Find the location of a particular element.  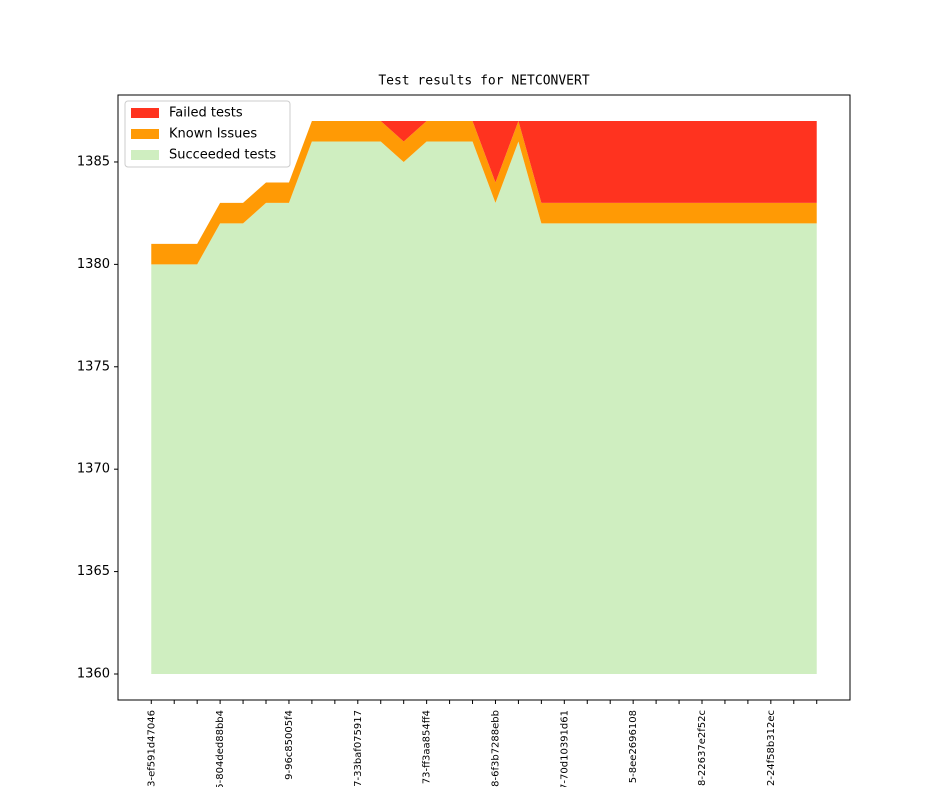

x-tick-label: 9-96c85005f4 is located at coordinates (289, 745).